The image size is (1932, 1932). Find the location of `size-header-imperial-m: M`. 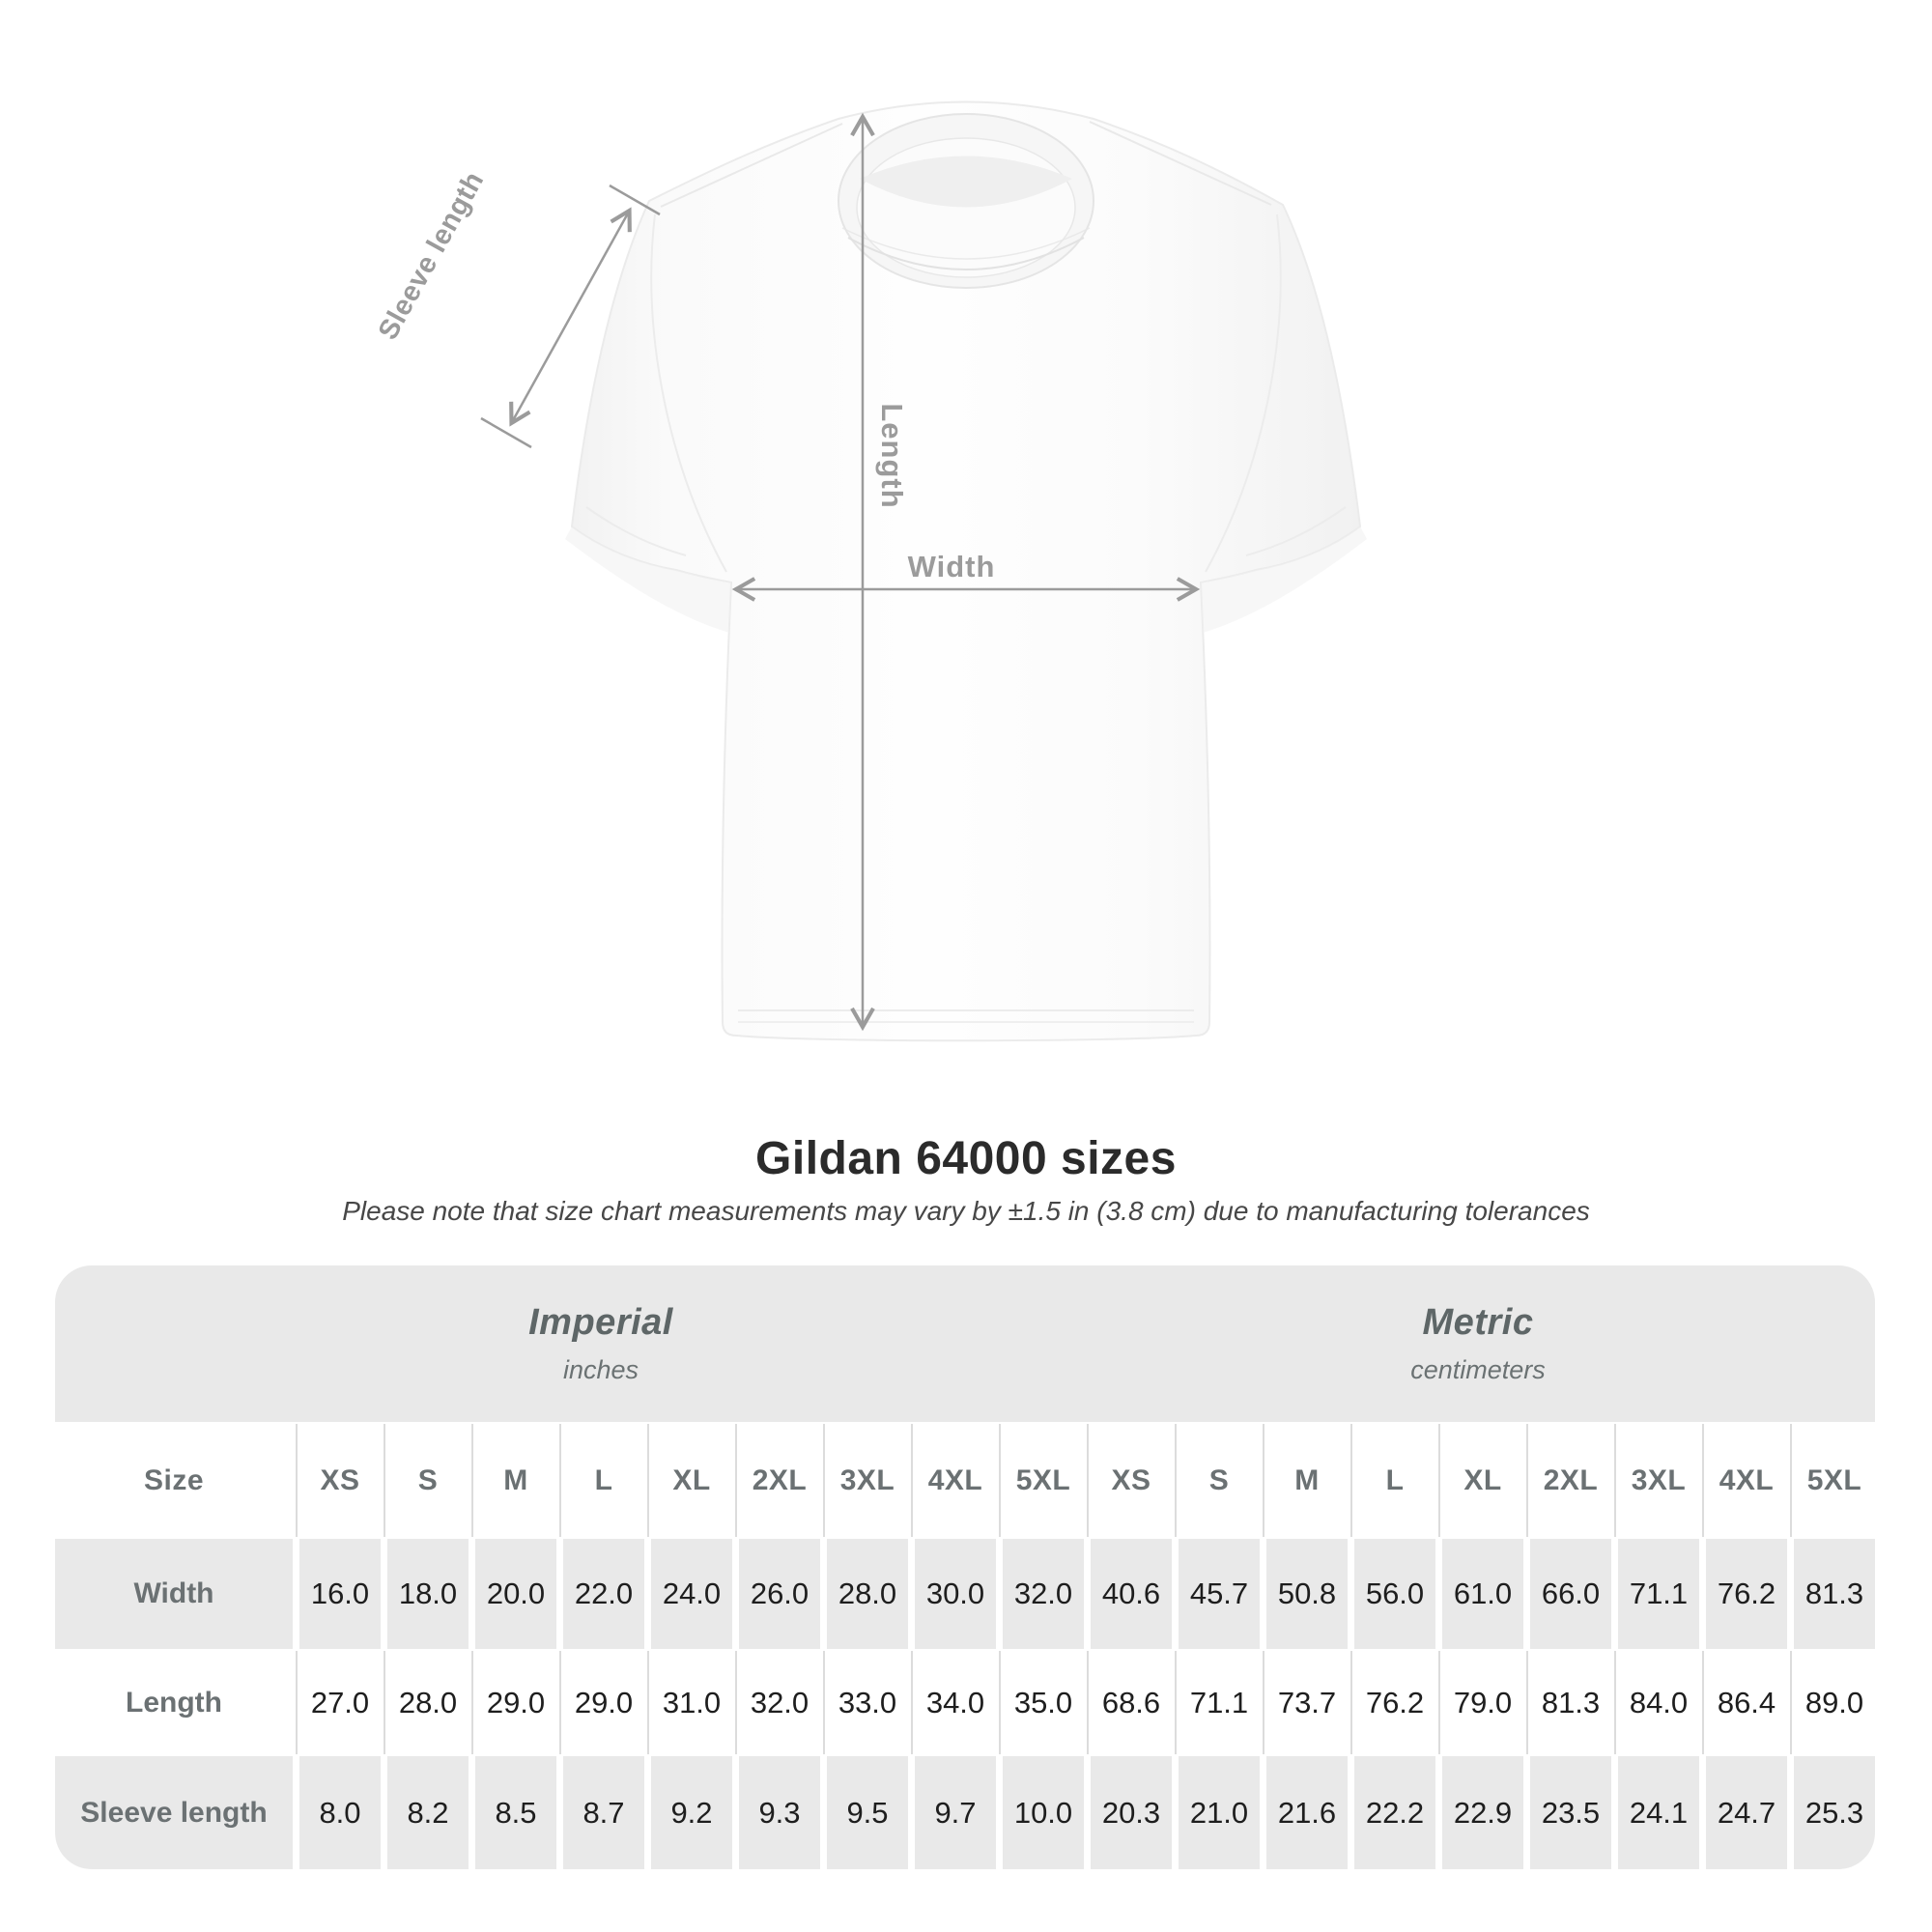

size-header-imperial-m: M is located at coordinates (513, 1480).